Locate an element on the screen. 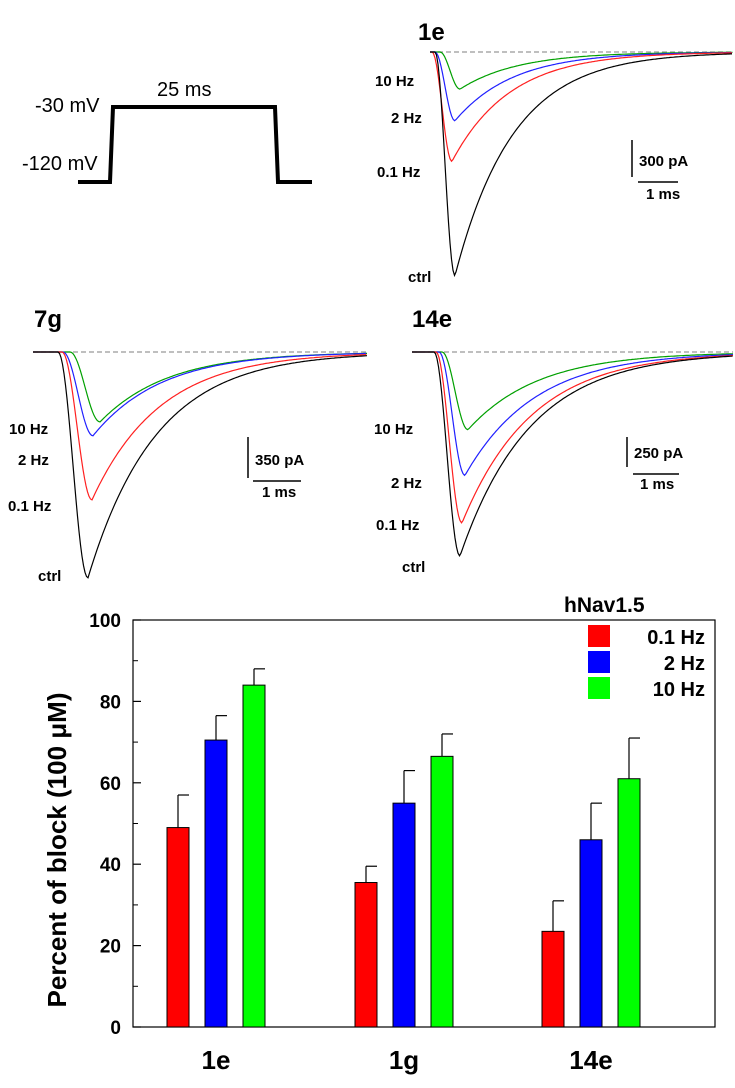 This screenshot has height=1088, width=735. scale-current-label: 300 pA is located at coordinates (663, 161).